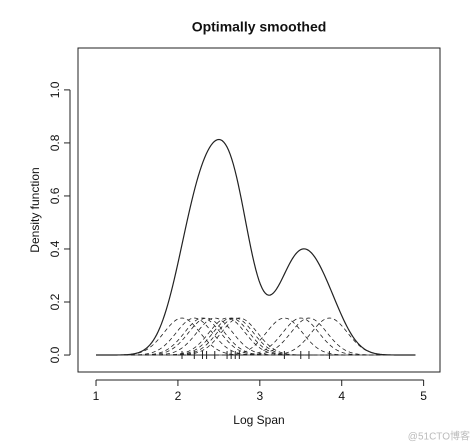 This screenshot has height=445, width=474. I want to click on kernel-curve, so click(256, 336).